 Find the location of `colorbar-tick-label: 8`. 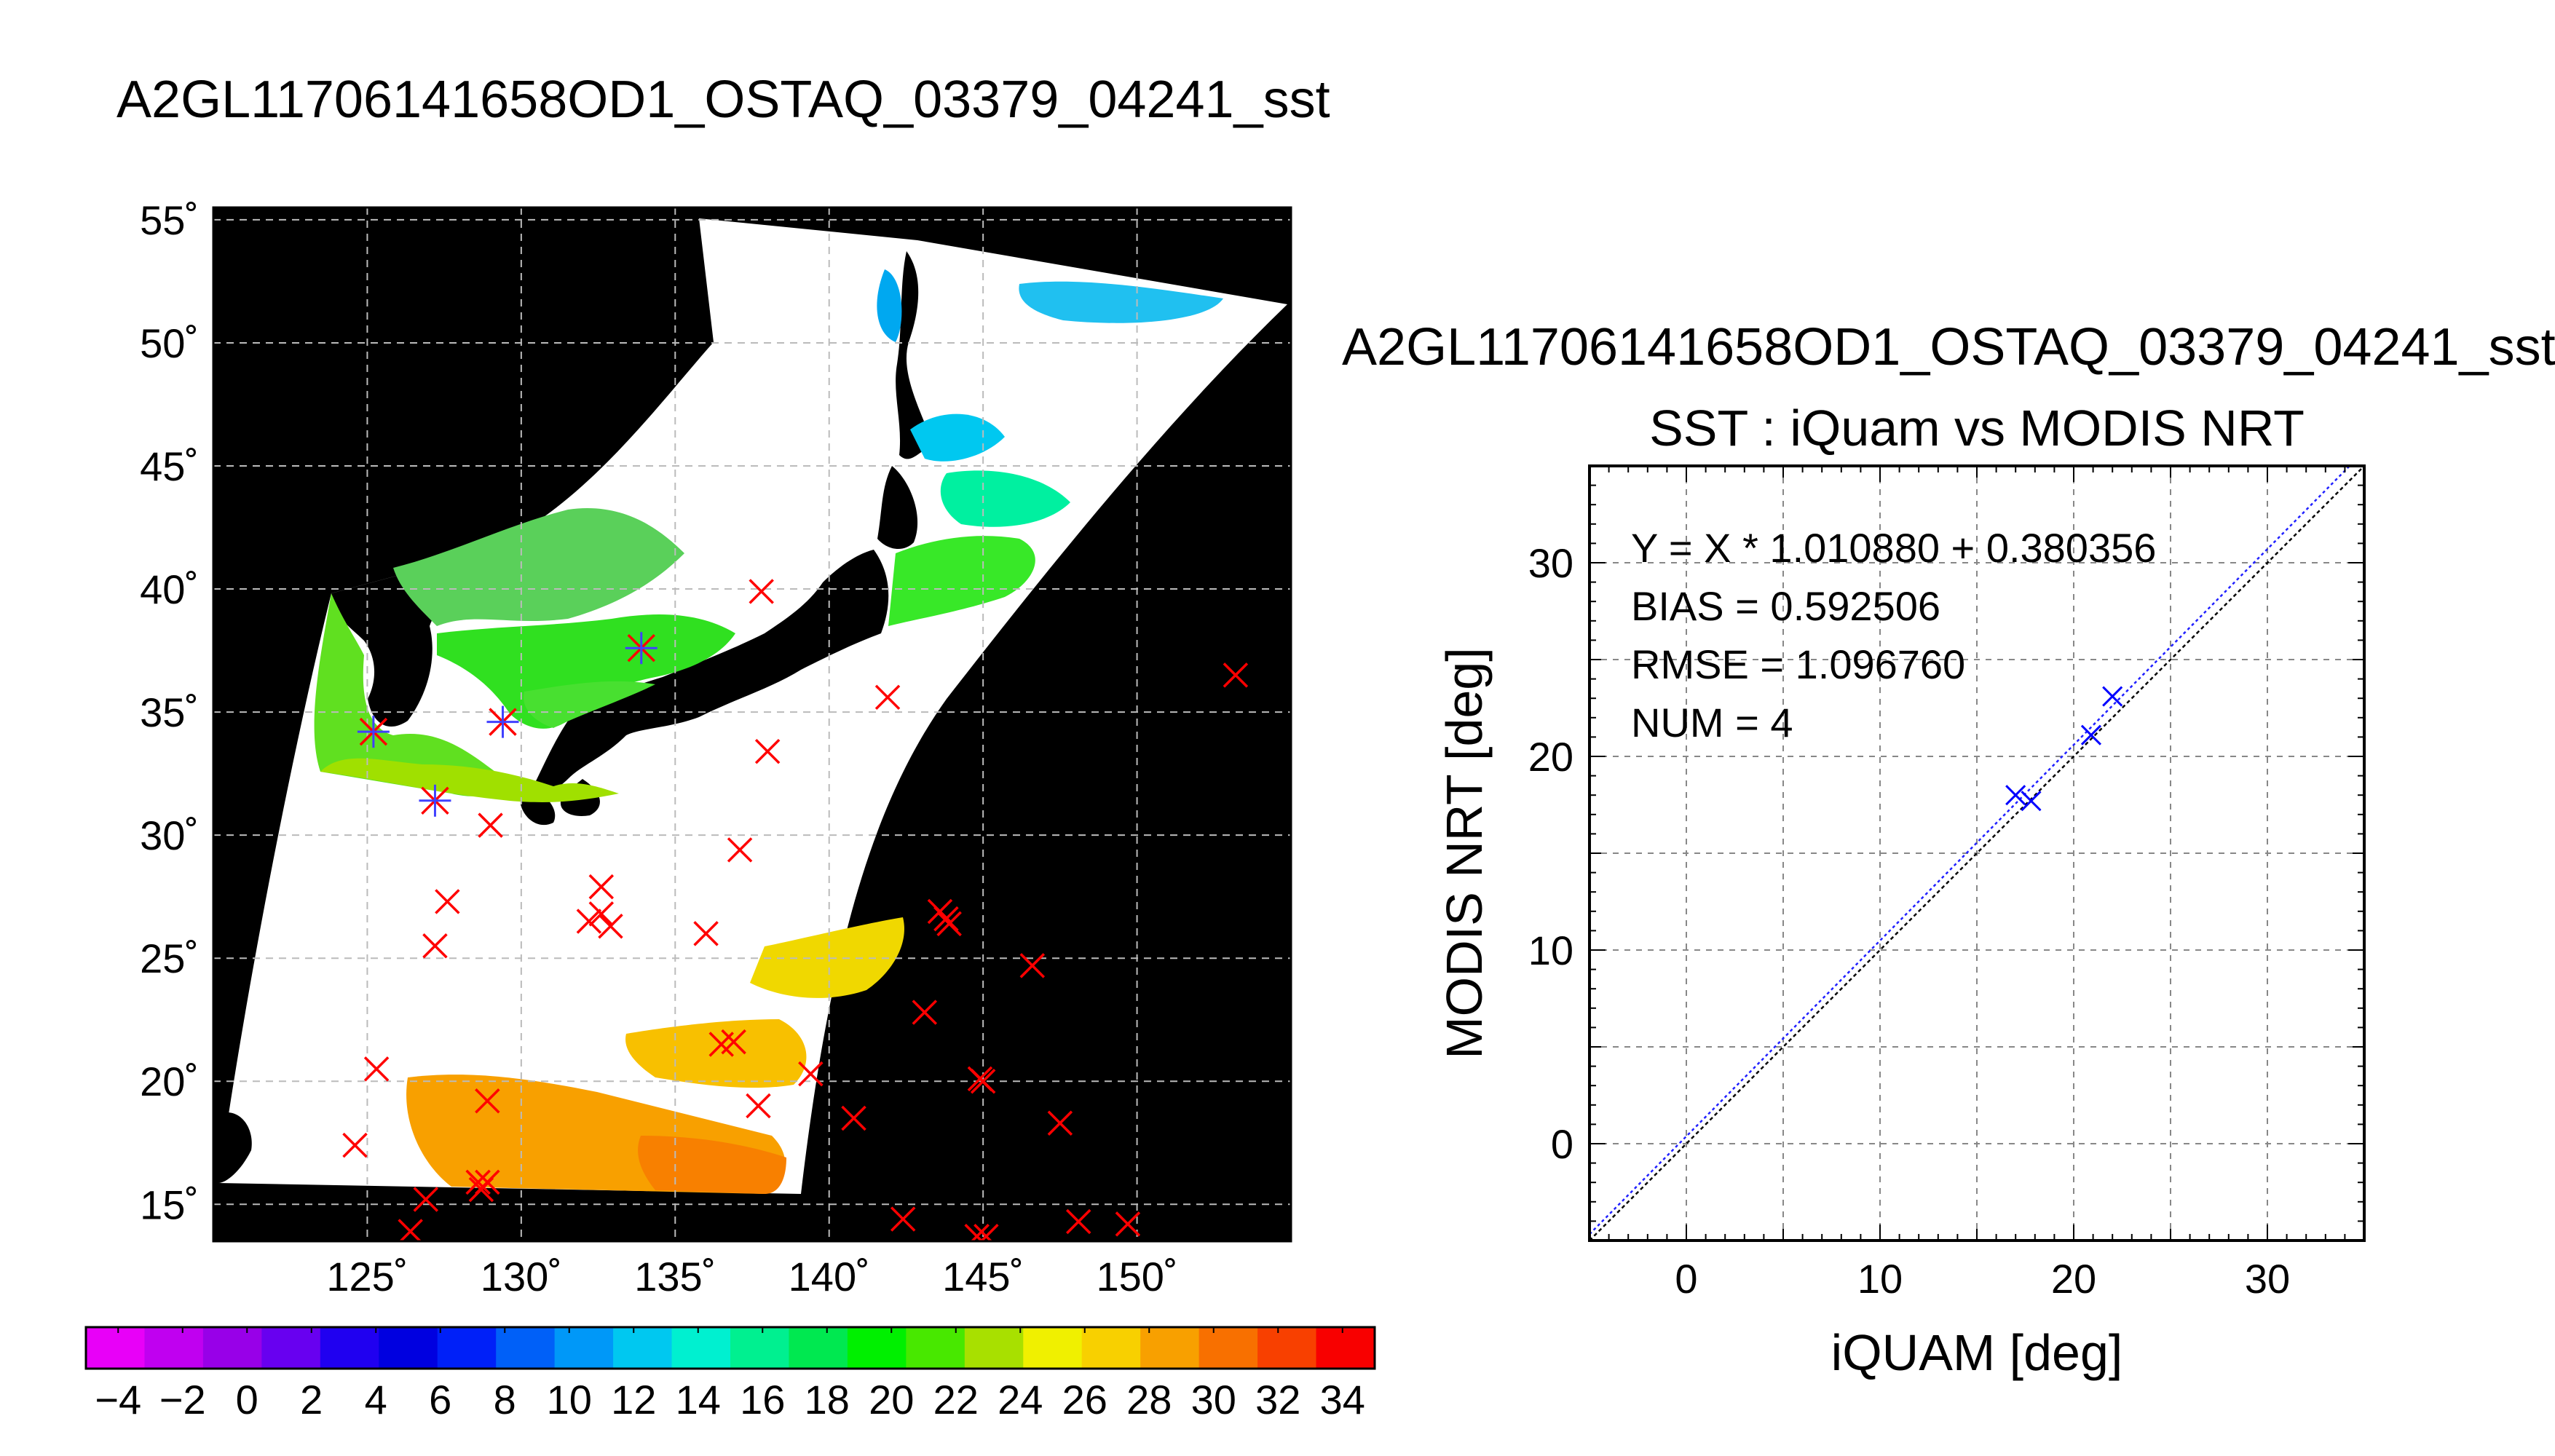

colorbar-tick-label: 8 is located at coordinates (505, 1400).